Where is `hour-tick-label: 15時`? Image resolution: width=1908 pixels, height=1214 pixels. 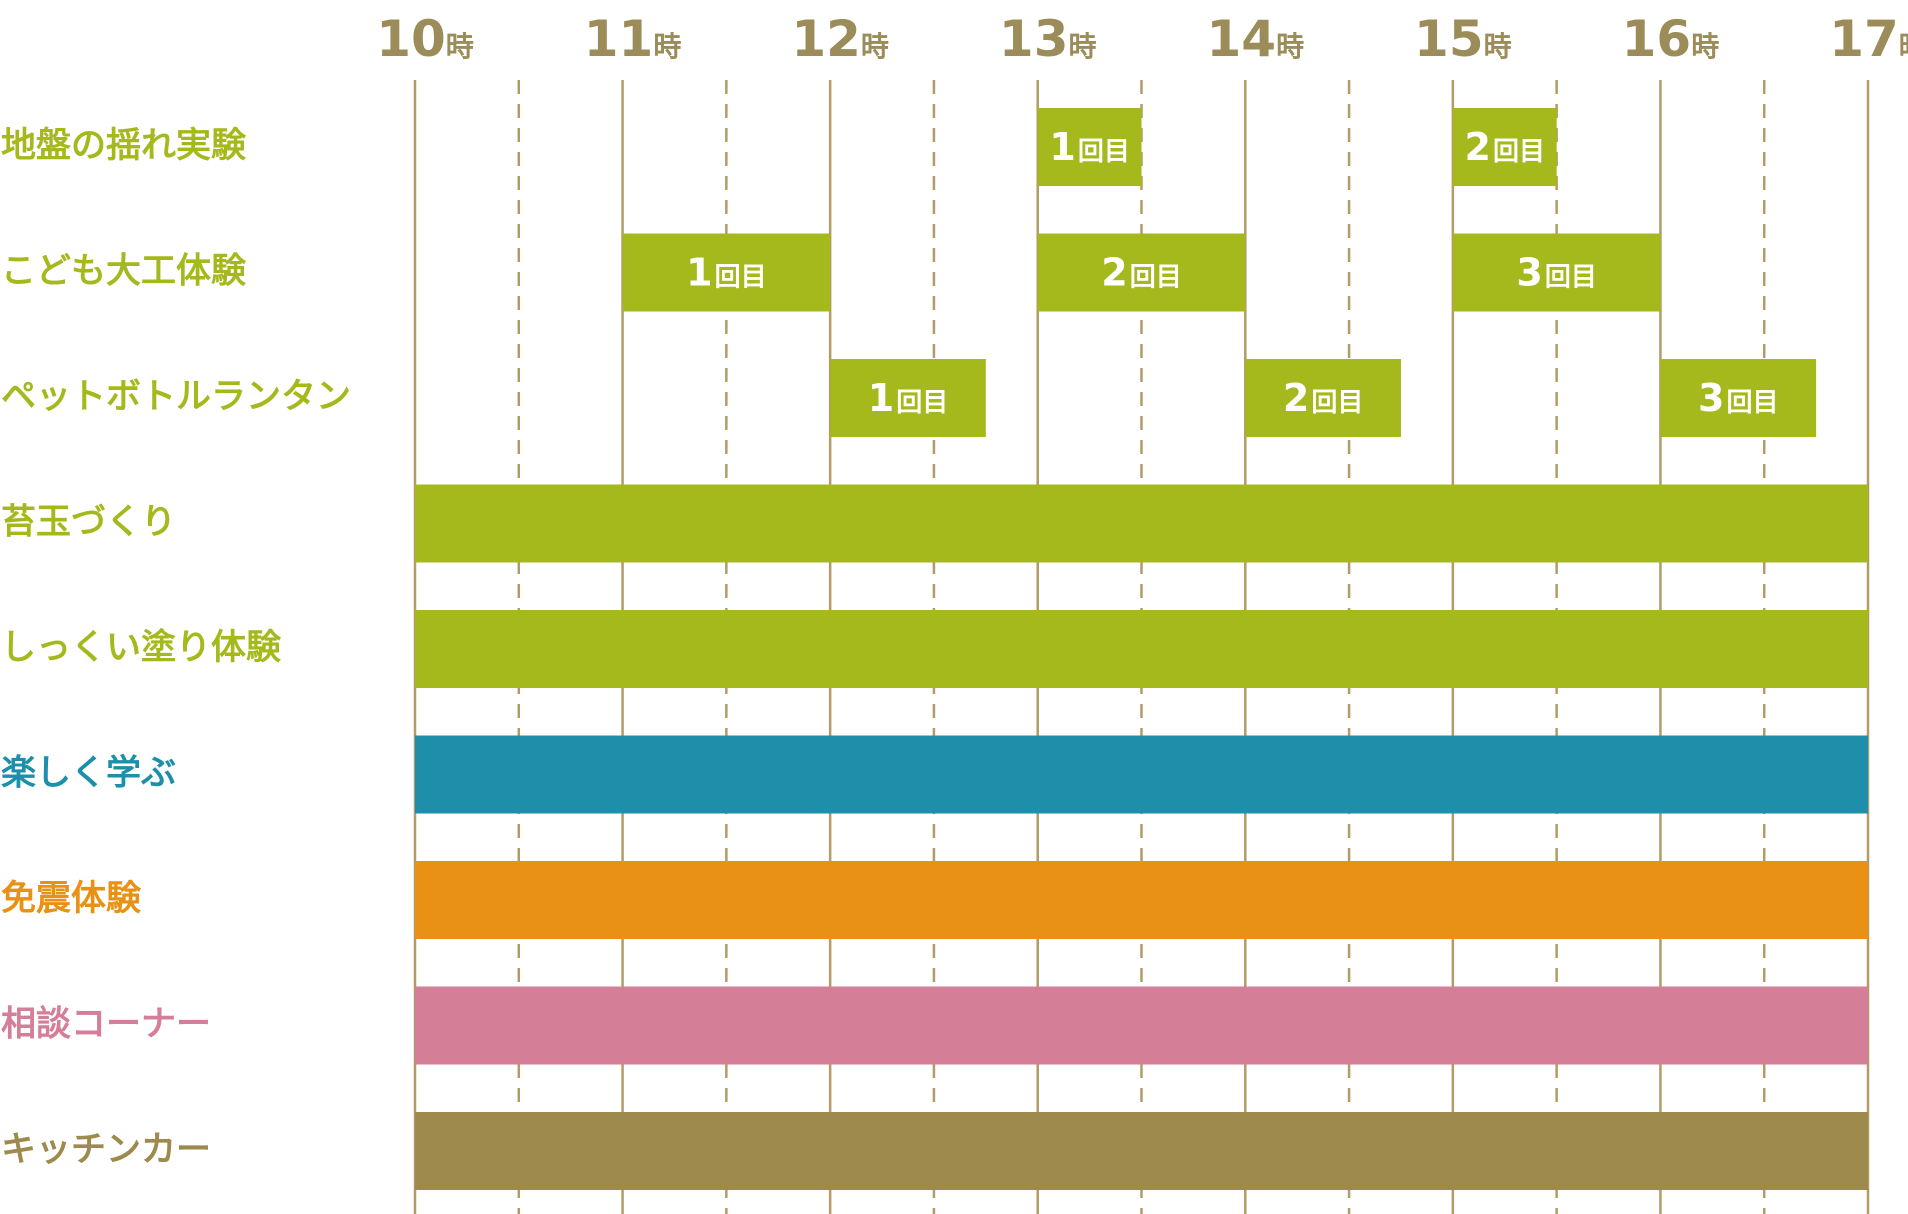
hour-tick-label: 15時 is located at coordinates (1463, 39).